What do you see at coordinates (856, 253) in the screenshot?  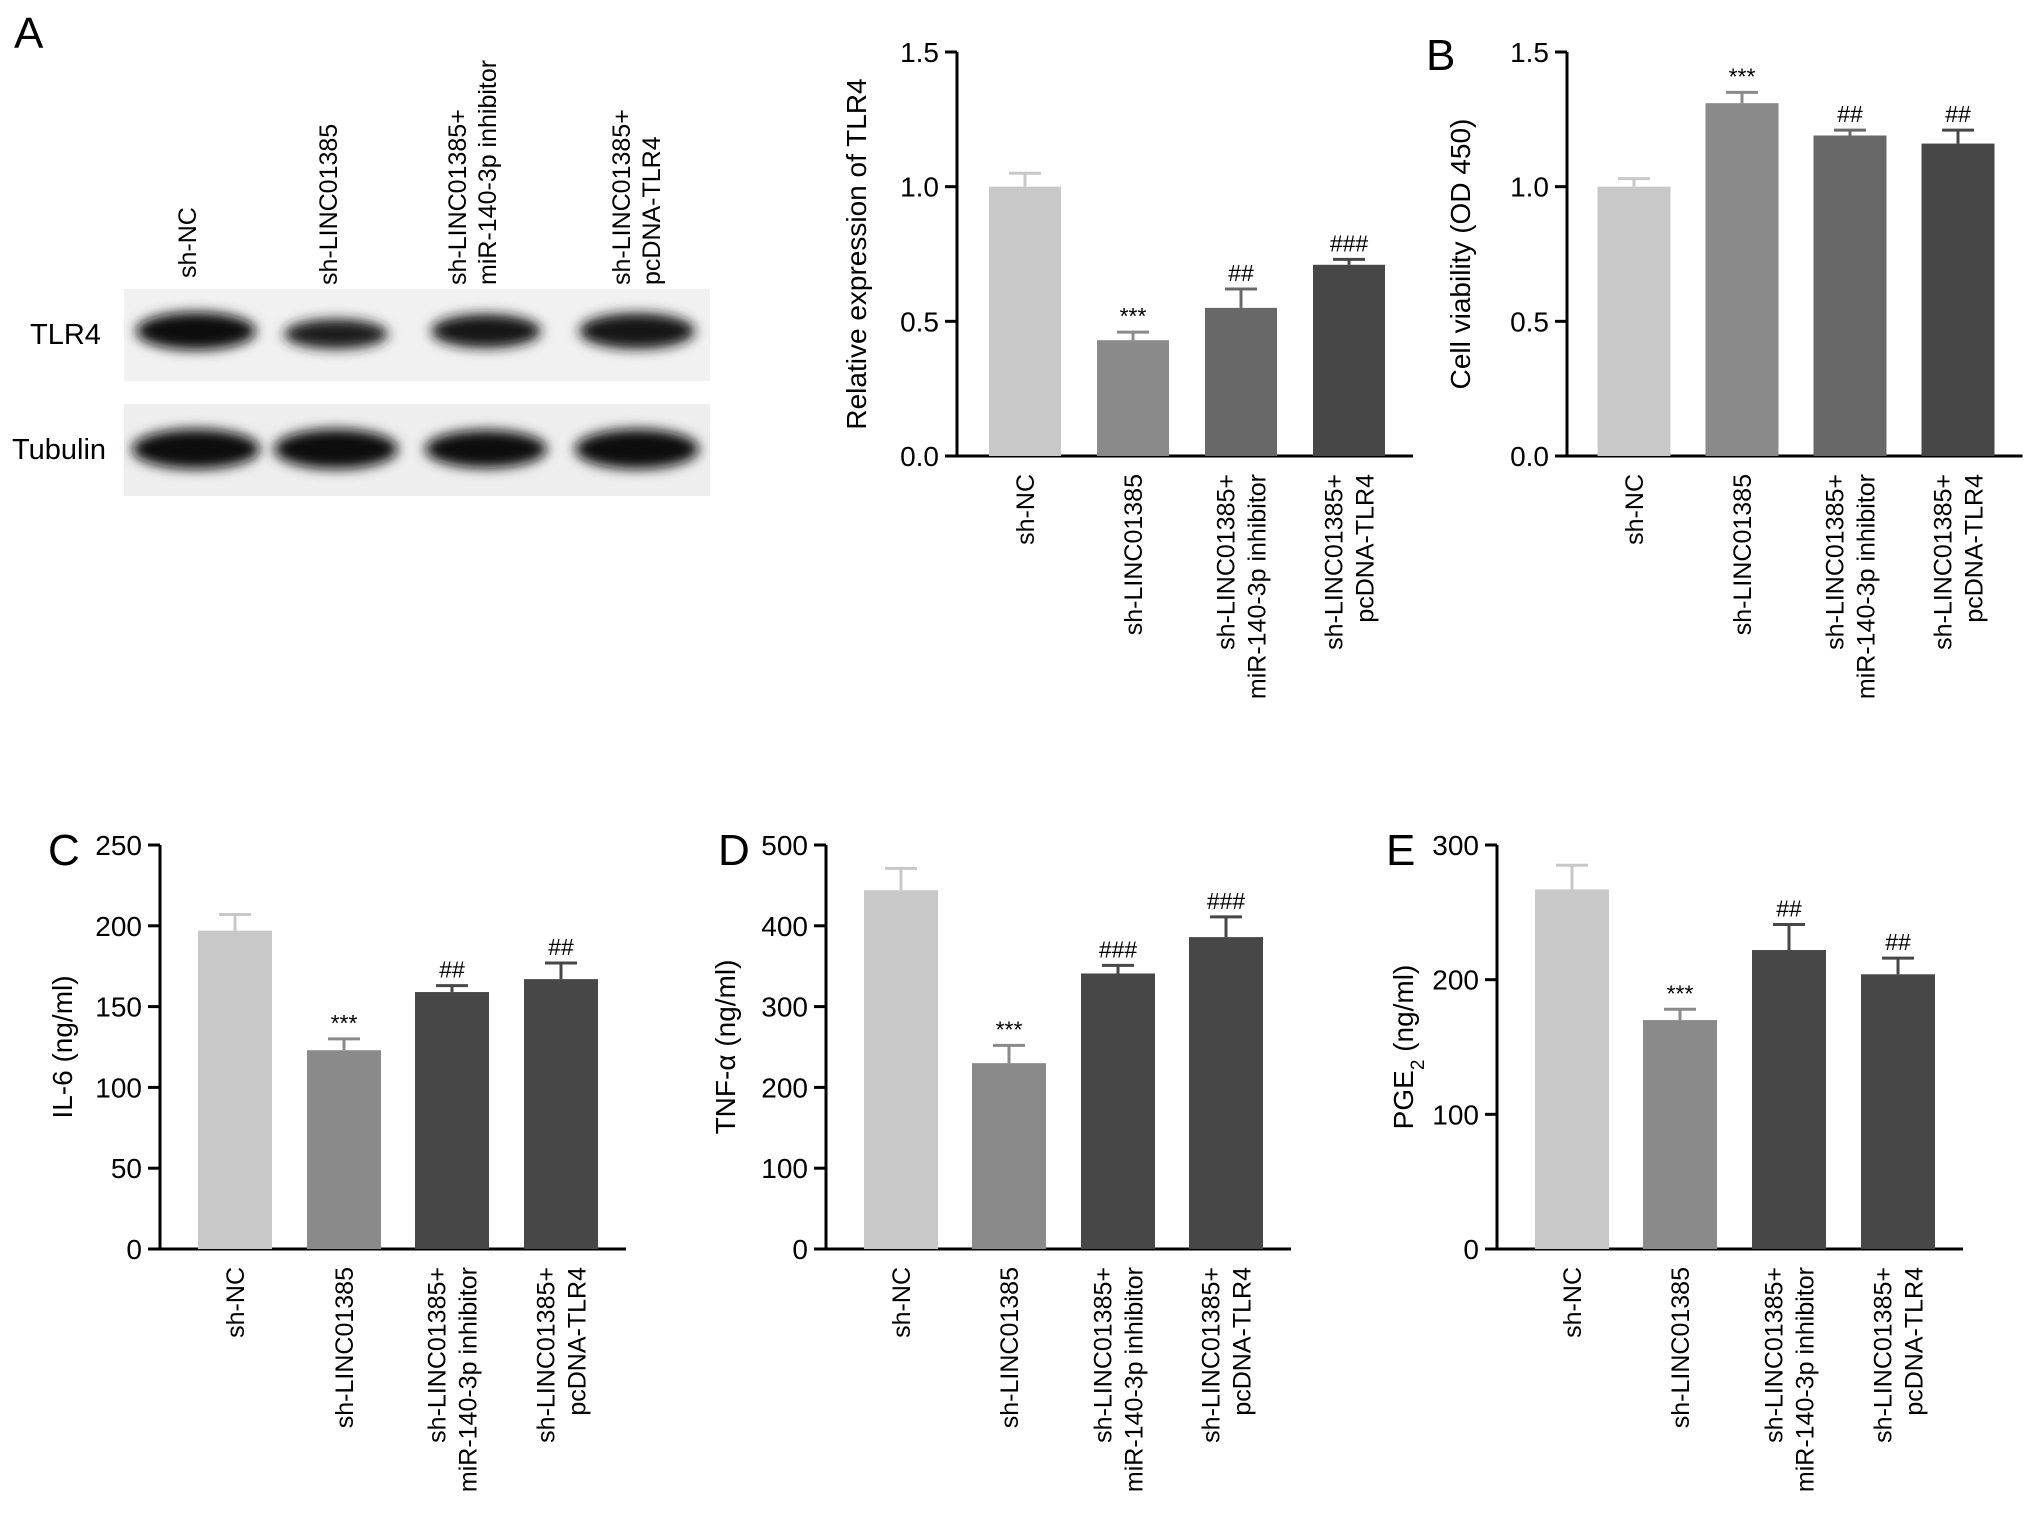 I see `y-axis-label: Relative expression of TLR4` at bounding box center [856, 253].